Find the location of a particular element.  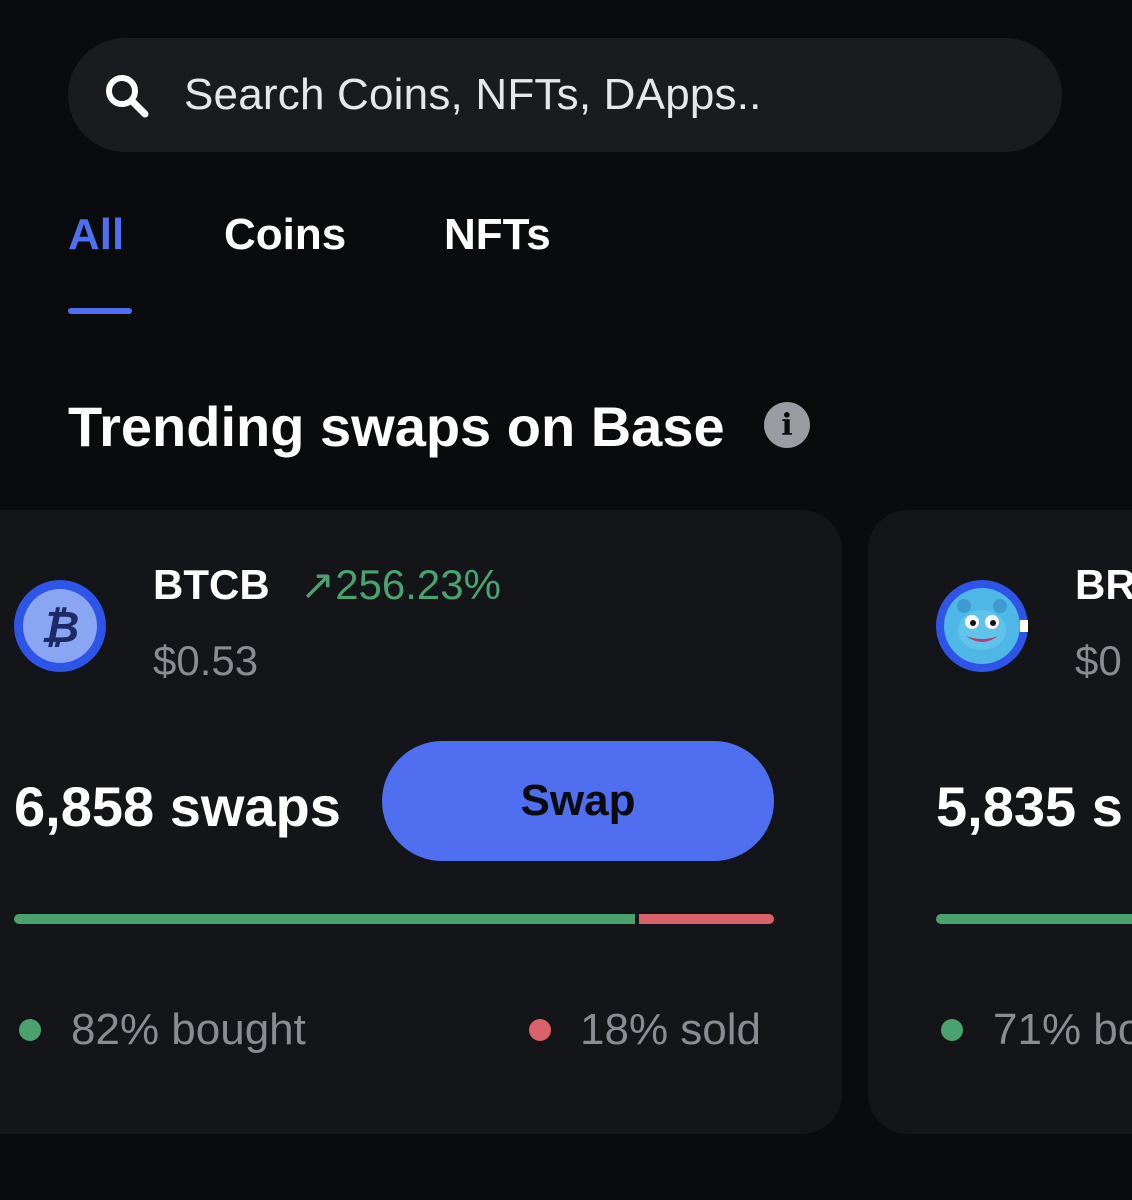

bitcoin-icon: ₿ is located at coordinates (60, 626).